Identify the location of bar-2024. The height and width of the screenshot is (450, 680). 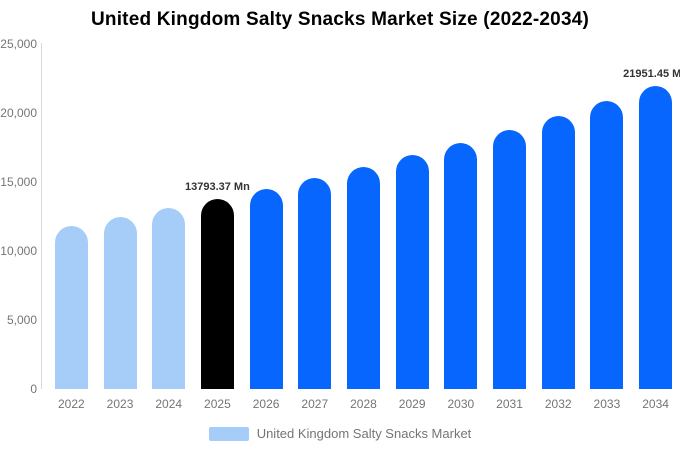
(169, 298).